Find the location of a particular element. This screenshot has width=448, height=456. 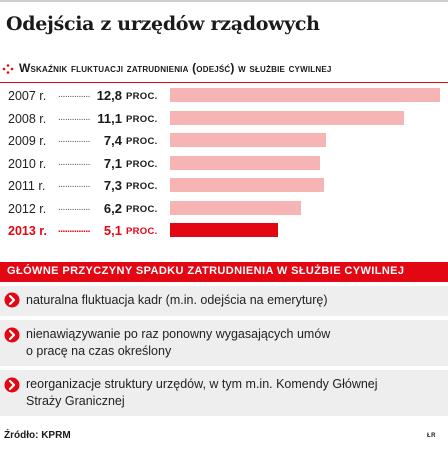

chart-row: 2010 r............... 7,1 PROC. is located at coordinates (224, 165).